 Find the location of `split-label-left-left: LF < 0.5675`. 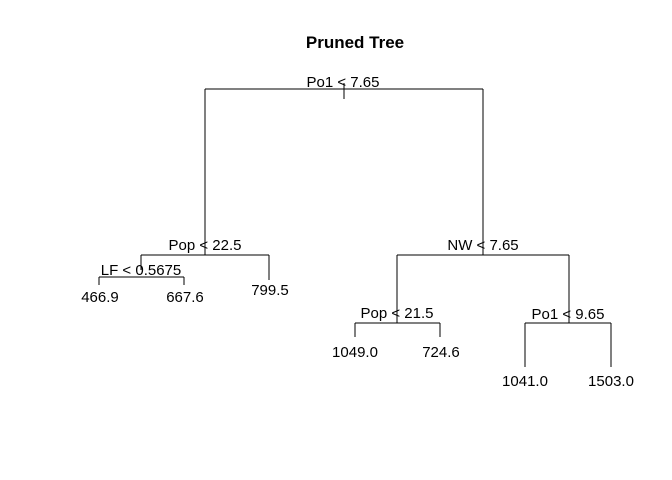

split-label-left-left: LF < 0.5675 is located at coordinates (141, 270).